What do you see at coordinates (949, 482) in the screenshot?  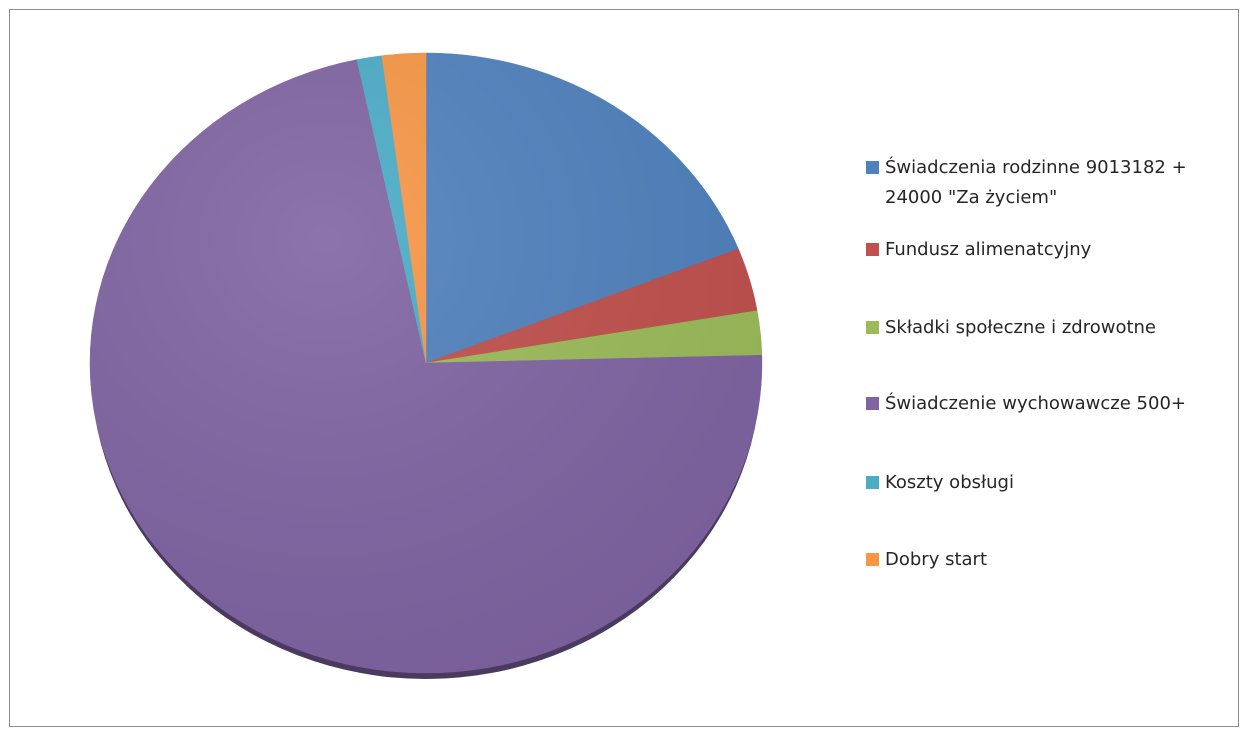 I see `legend-label: Koszty obsługi` at bounding box center [949, 482].